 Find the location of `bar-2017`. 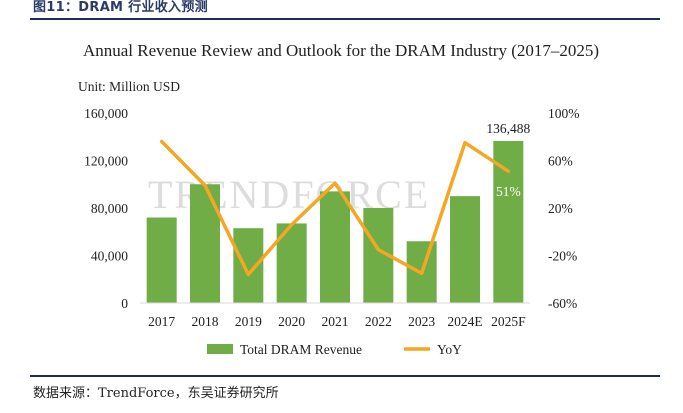

bar-2017 is located at coordinates (161, 260).